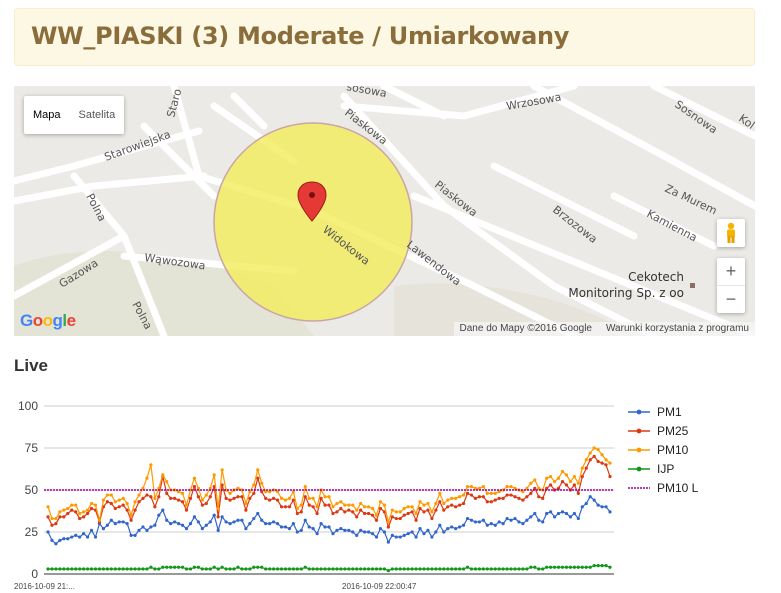  I want to click on legend-label: PM25, so click(673, 431).